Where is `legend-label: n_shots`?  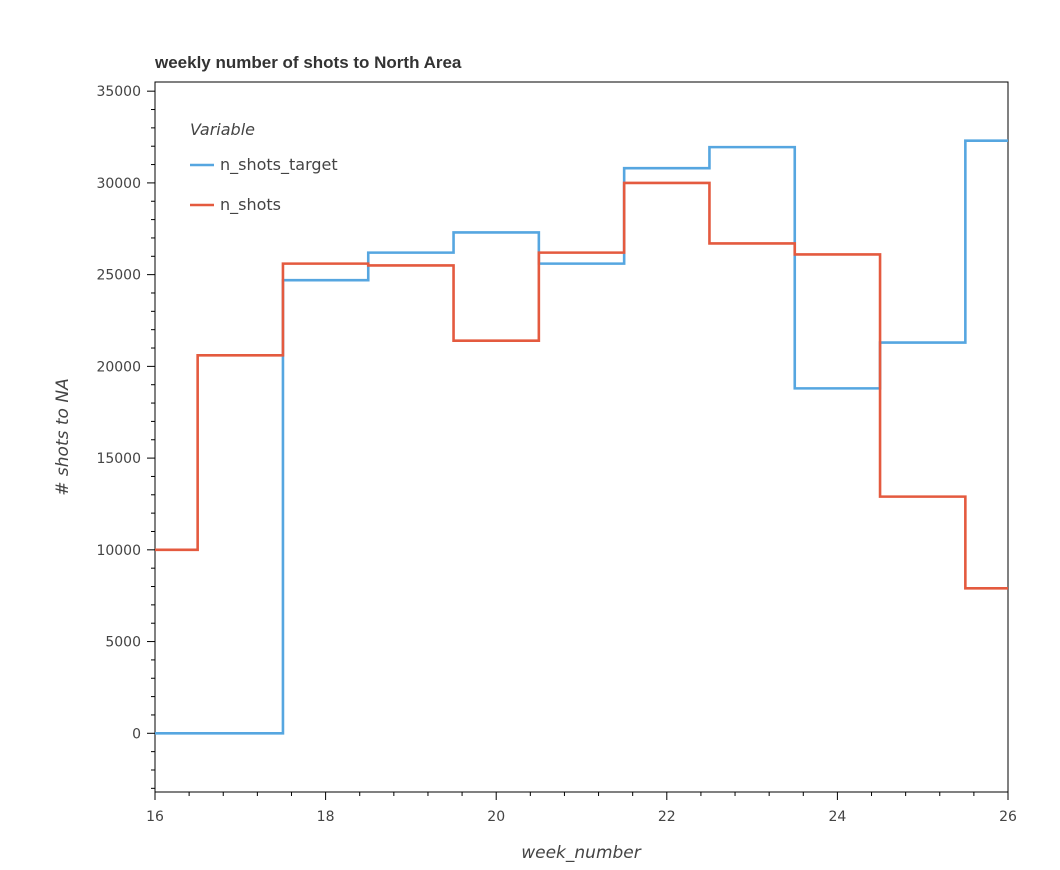
legend-label: n_shots is located at coordinates (250, 205).